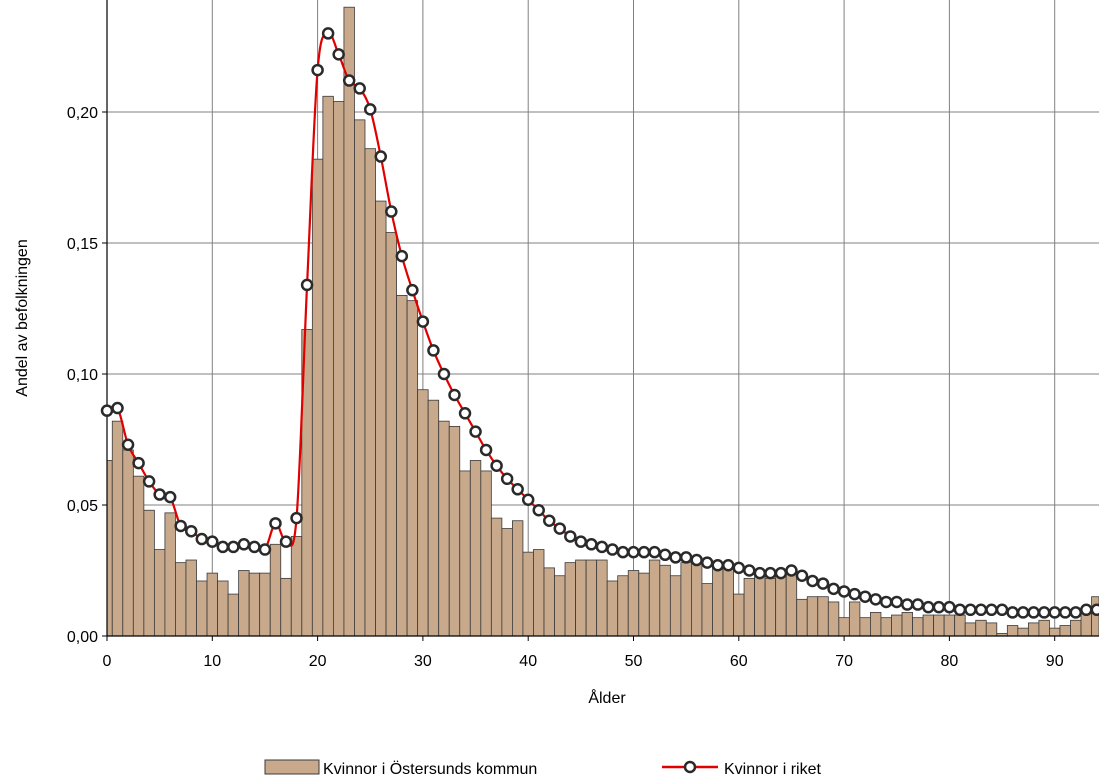 This screenshot has width=1099, height=778. I want to click on x-tick-label: 30, so click(423, 661).